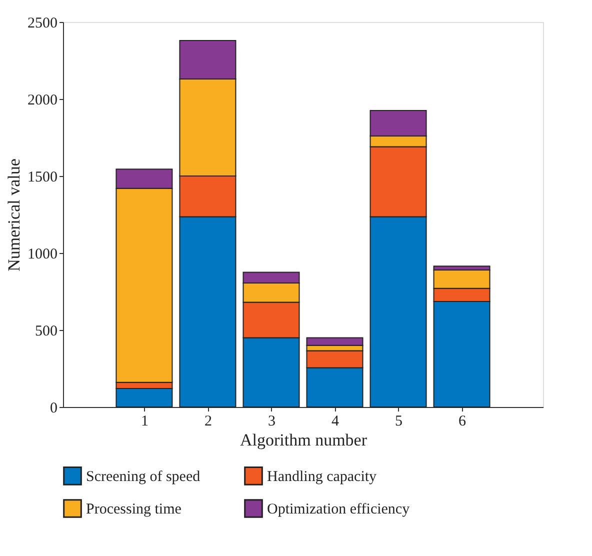 The image size is (592, 556). Describe the element at coordinates (46, 332) in the screenshot. I see `y-tick-label: 500` at that location.